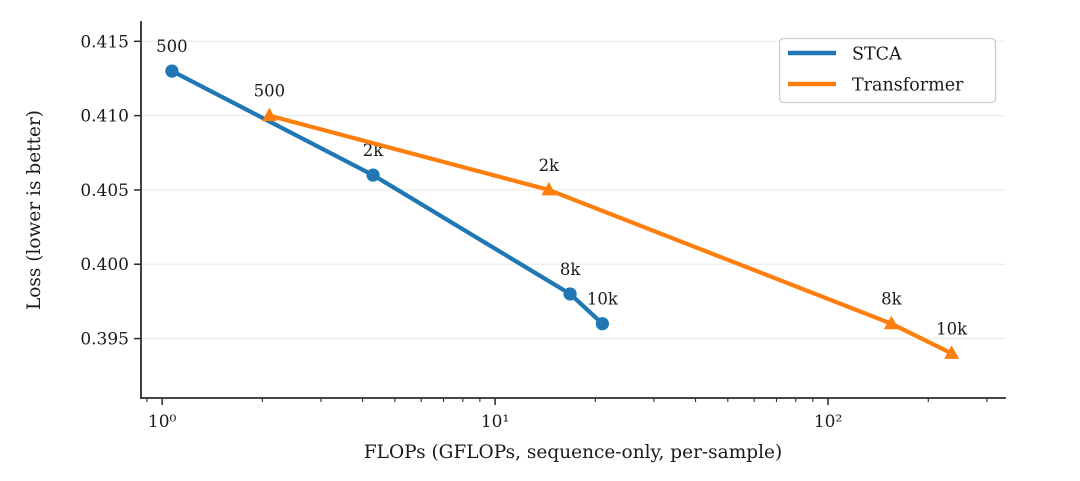 The width and height of the screenshot is (1080, 481). What do you see at coordinates (104, 117) in the screenshot?
I see `y-tick-label: 0.410` at bounding box center [104, 117].